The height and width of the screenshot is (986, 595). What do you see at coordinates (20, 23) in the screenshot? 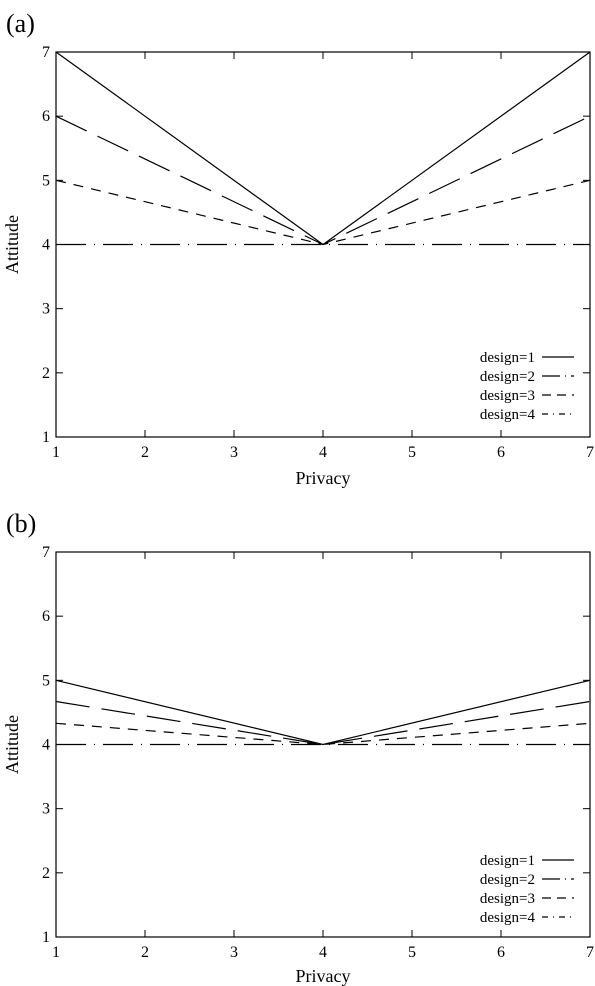
I see `panel-label: (a)` at bounding box center [20, 23].